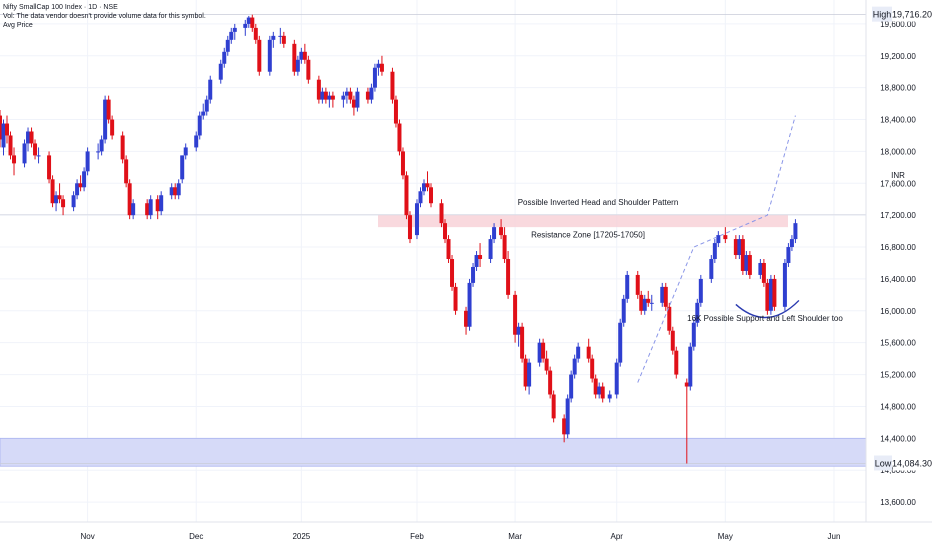 The image size is (932, 550). I want to click on high-tag-label: High, so click(882, 15).